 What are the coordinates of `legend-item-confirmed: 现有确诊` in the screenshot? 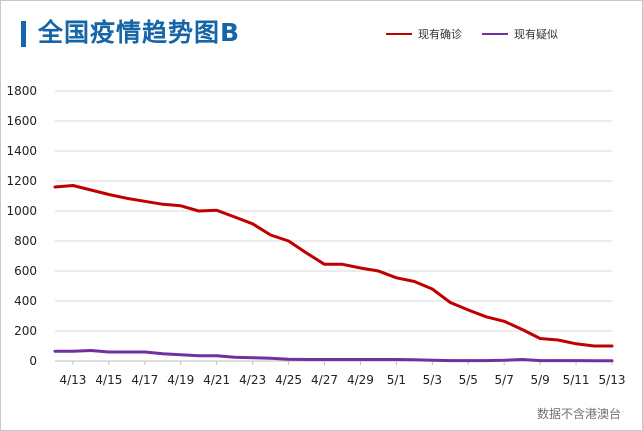 It's located at (424, 34).